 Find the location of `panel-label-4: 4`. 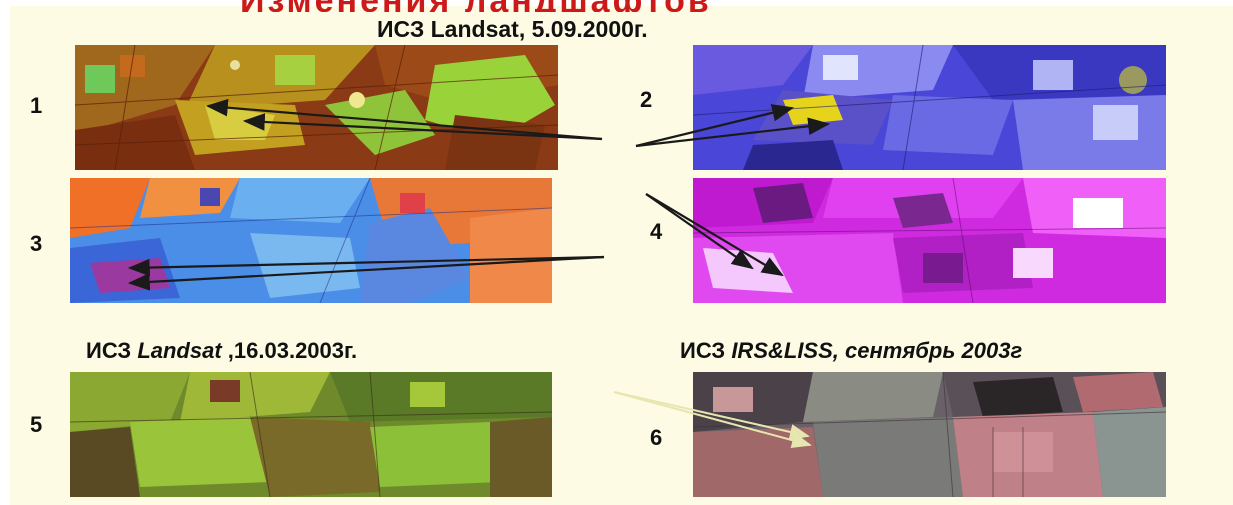

panel-label-4: 4 is located at coordinates (656, 231).